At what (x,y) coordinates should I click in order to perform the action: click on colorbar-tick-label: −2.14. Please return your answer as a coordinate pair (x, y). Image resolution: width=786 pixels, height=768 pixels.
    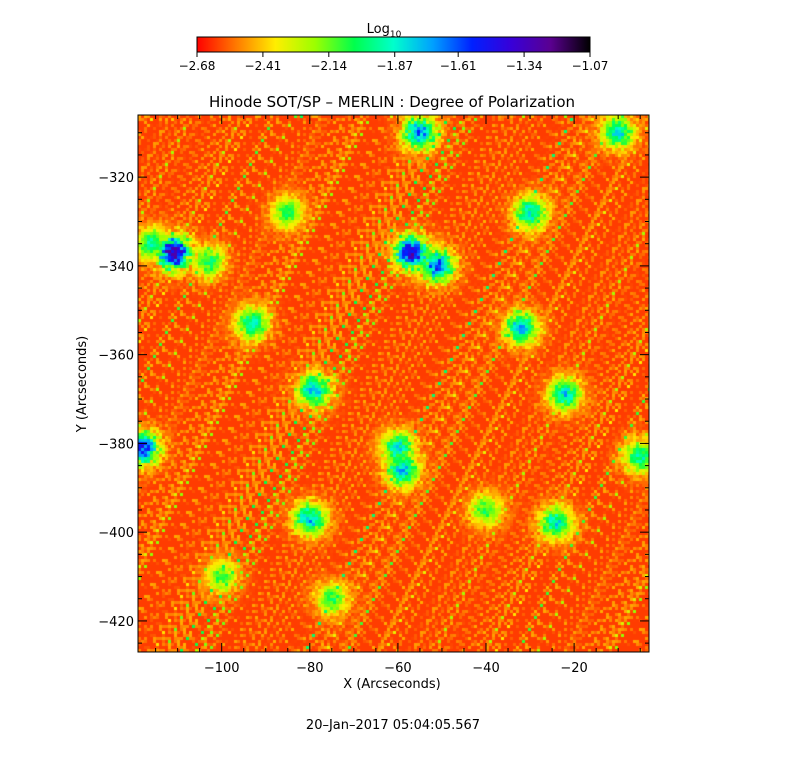
    Looking at the image, I should click on (328, 66).